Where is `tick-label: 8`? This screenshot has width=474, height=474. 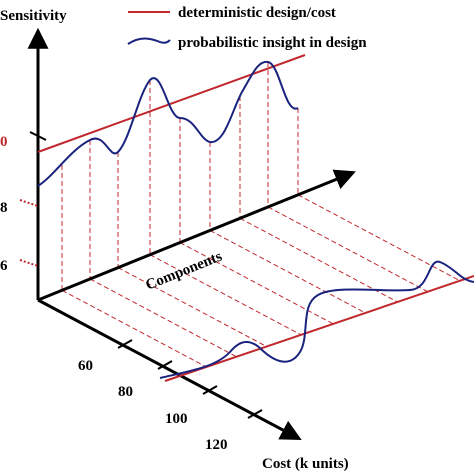
tick-label: 8 is located at coordinates (4, 208).